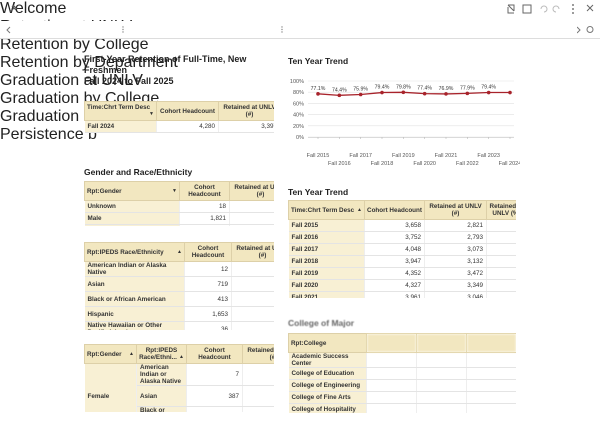  Describe the element at coordinates (511, 9) in the screenshot. I see `expand-icon` at that location.